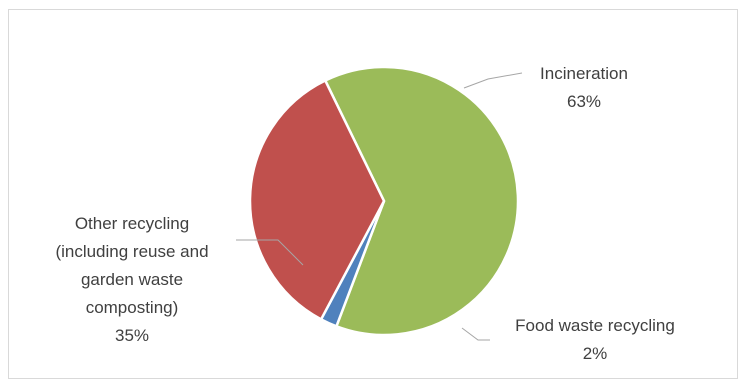  I want to click on label-other-recycling-line4: composting), so click(132, 307).